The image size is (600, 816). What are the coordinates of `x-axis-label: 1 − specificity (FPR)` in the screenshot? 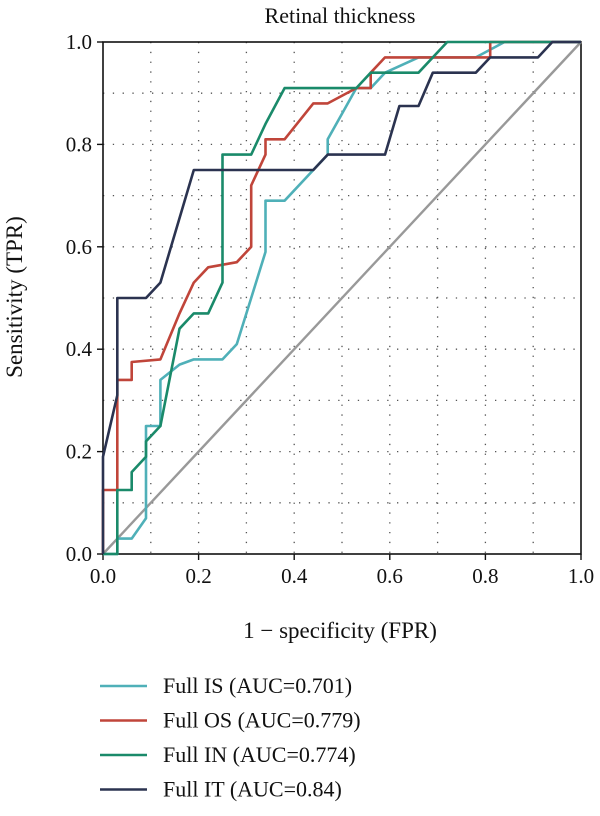 It's located at (340, 630).